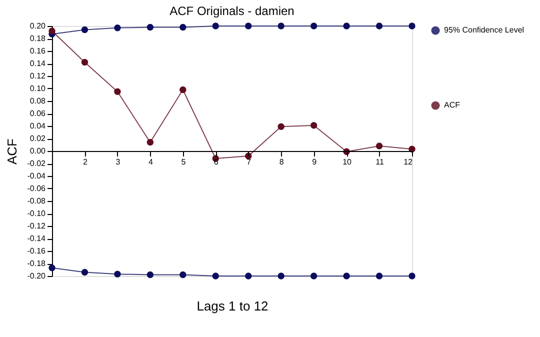  What do you see at coordinates (36, 263) in the screenshot?
I see `y-tick-label: -0.18` at bounding box center [36, 263].